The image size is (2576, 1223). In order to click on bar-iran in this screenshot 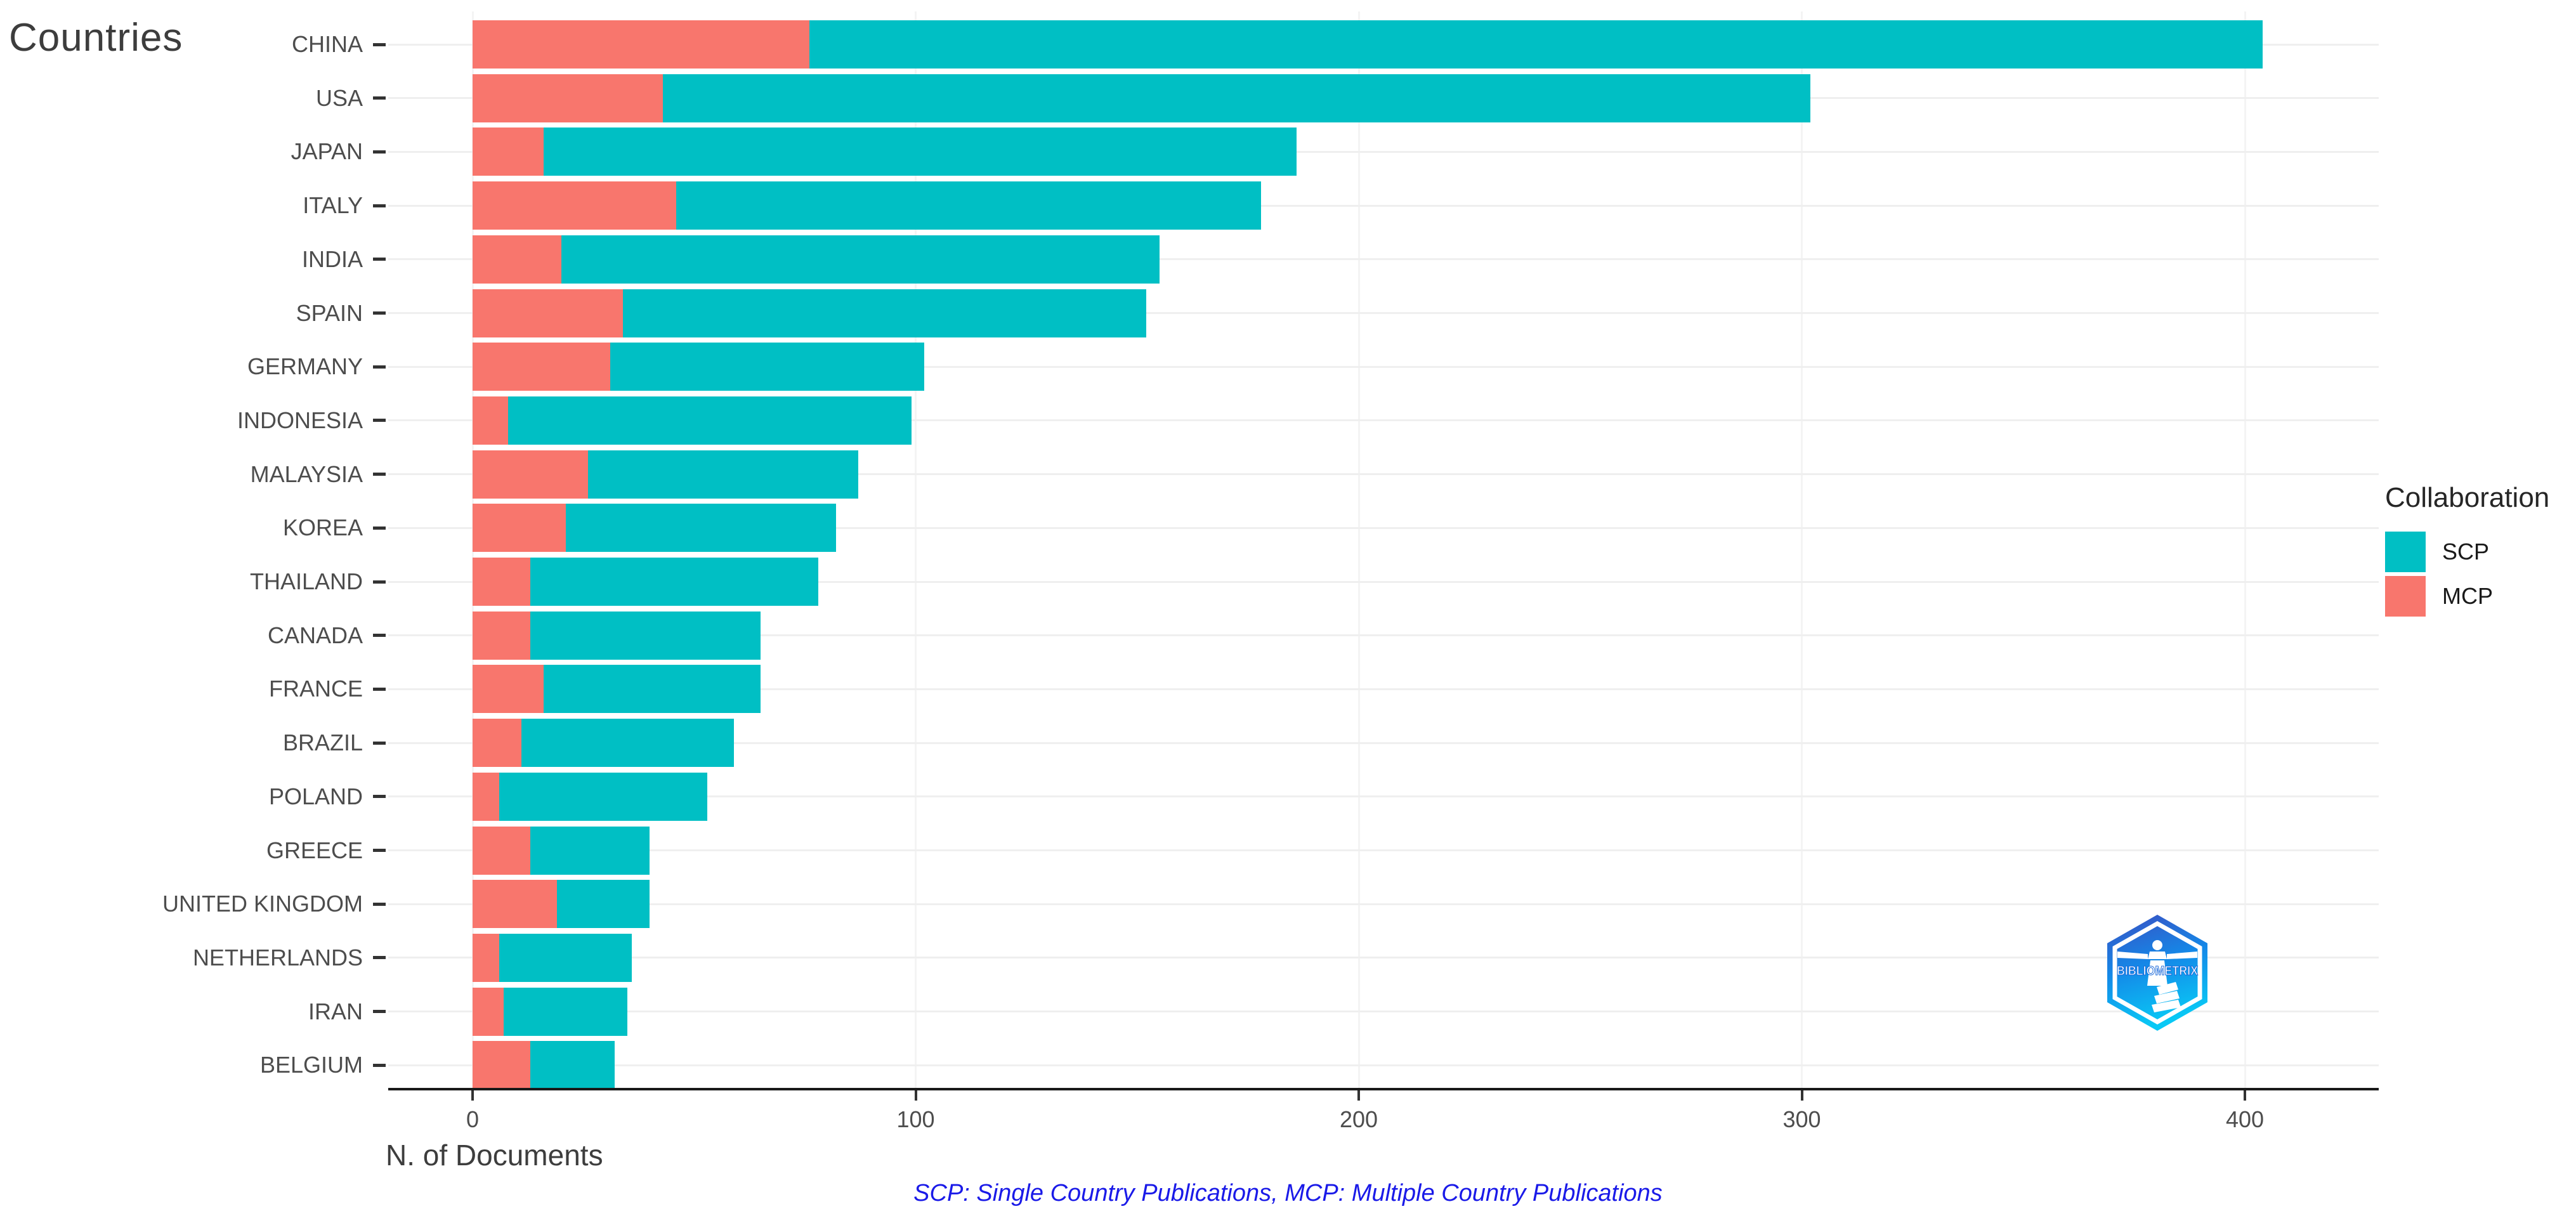, I will do `click(550, 1011)`.